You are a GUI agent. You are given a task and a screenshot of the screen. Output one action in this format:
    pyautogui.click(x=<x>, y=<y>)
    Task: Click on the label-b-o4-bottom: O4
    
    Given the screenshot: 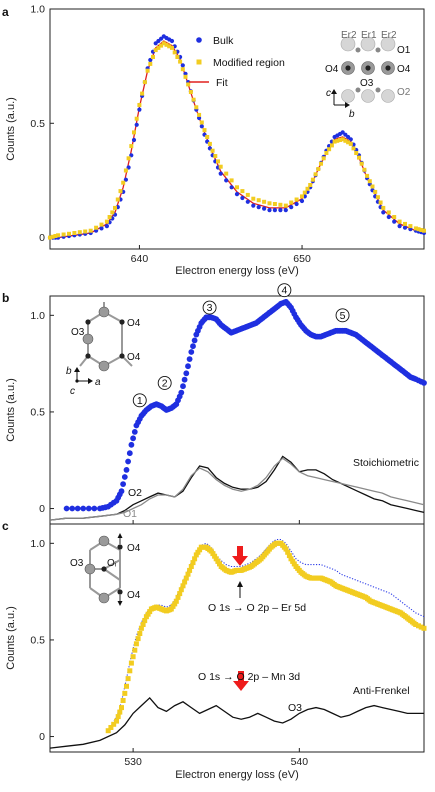 What is the action you would take?
    pyautogui.click(x=134, y=357)
    